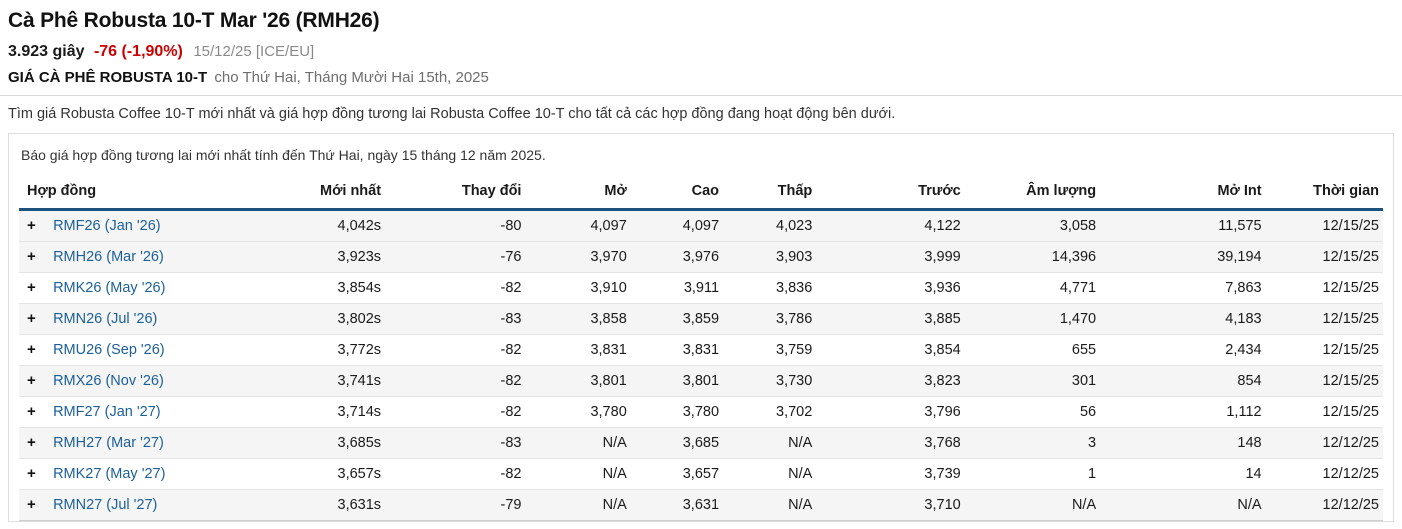 The image size is (1402, 529). Describe the element at coordinates (105, 505) in the screenshot. I see `contract-link: RMN27 (Jul '27)` at that location.